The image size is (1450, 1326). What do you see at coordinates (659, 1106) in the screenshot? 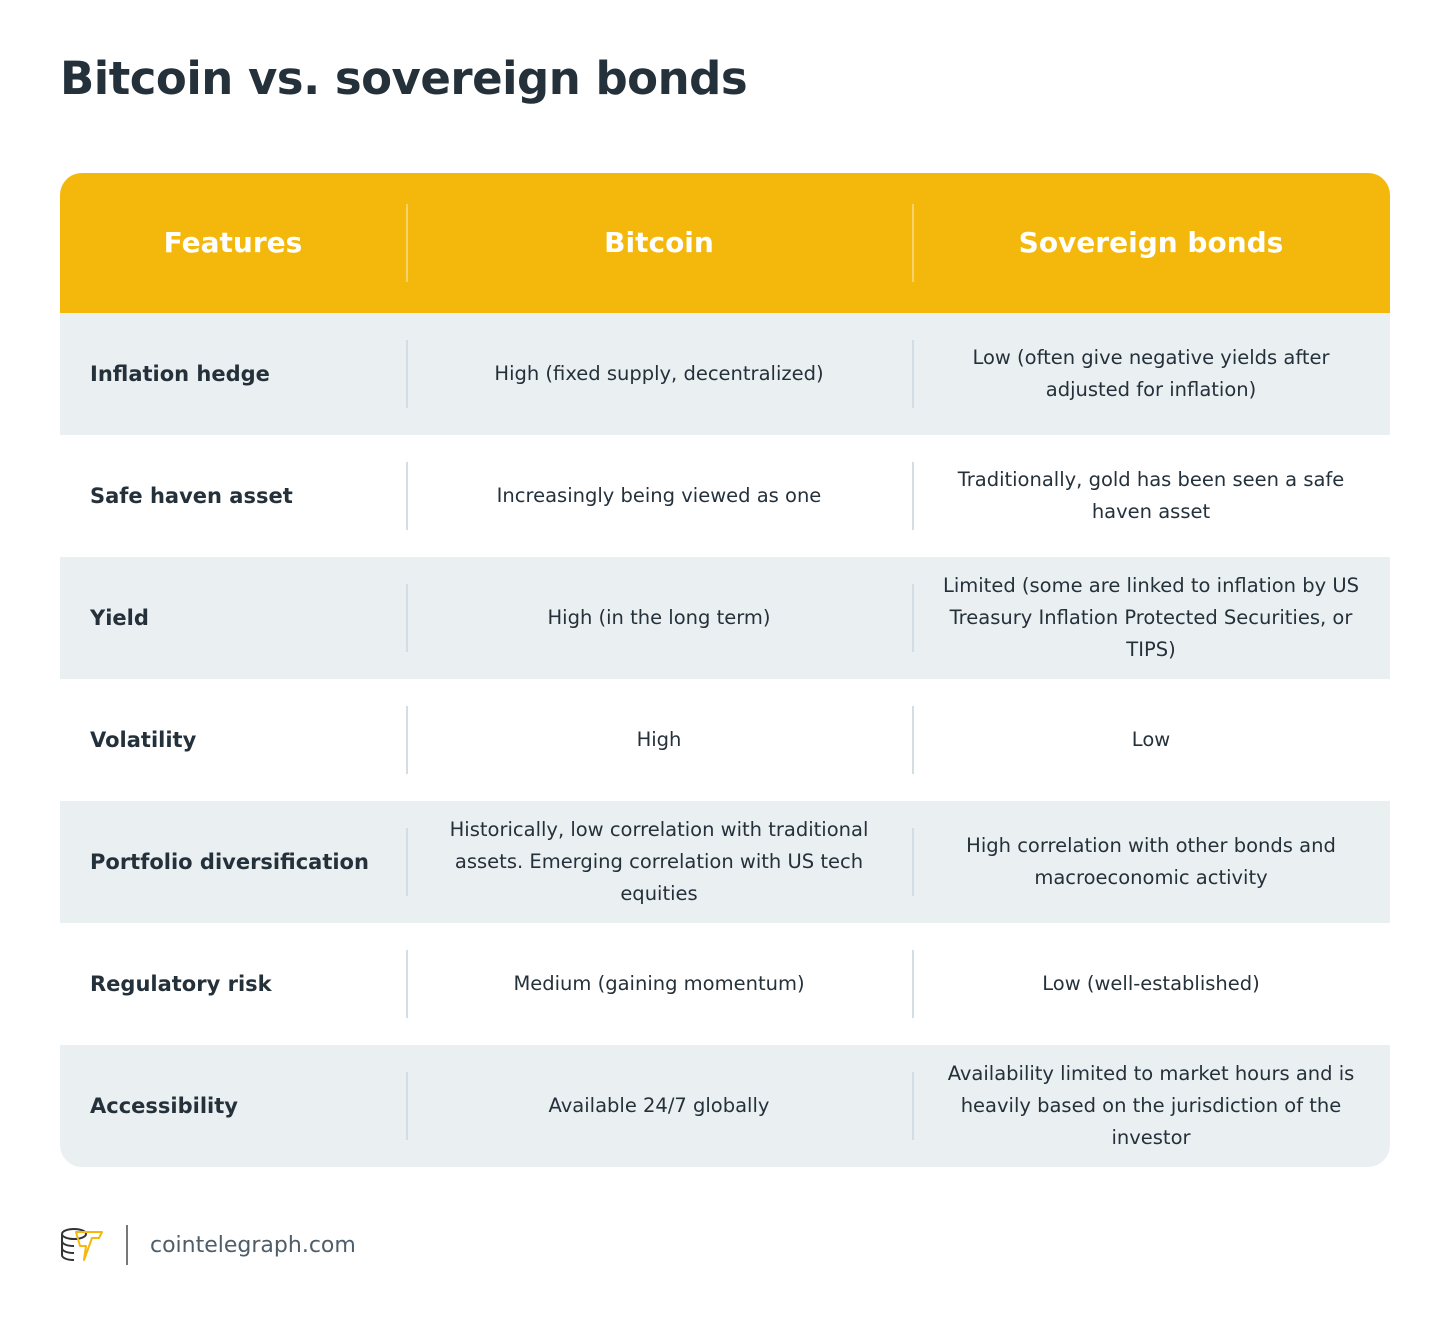
I see `bitcoin-cell: Available 24/7 globally` at bounding box center [659, 1106].